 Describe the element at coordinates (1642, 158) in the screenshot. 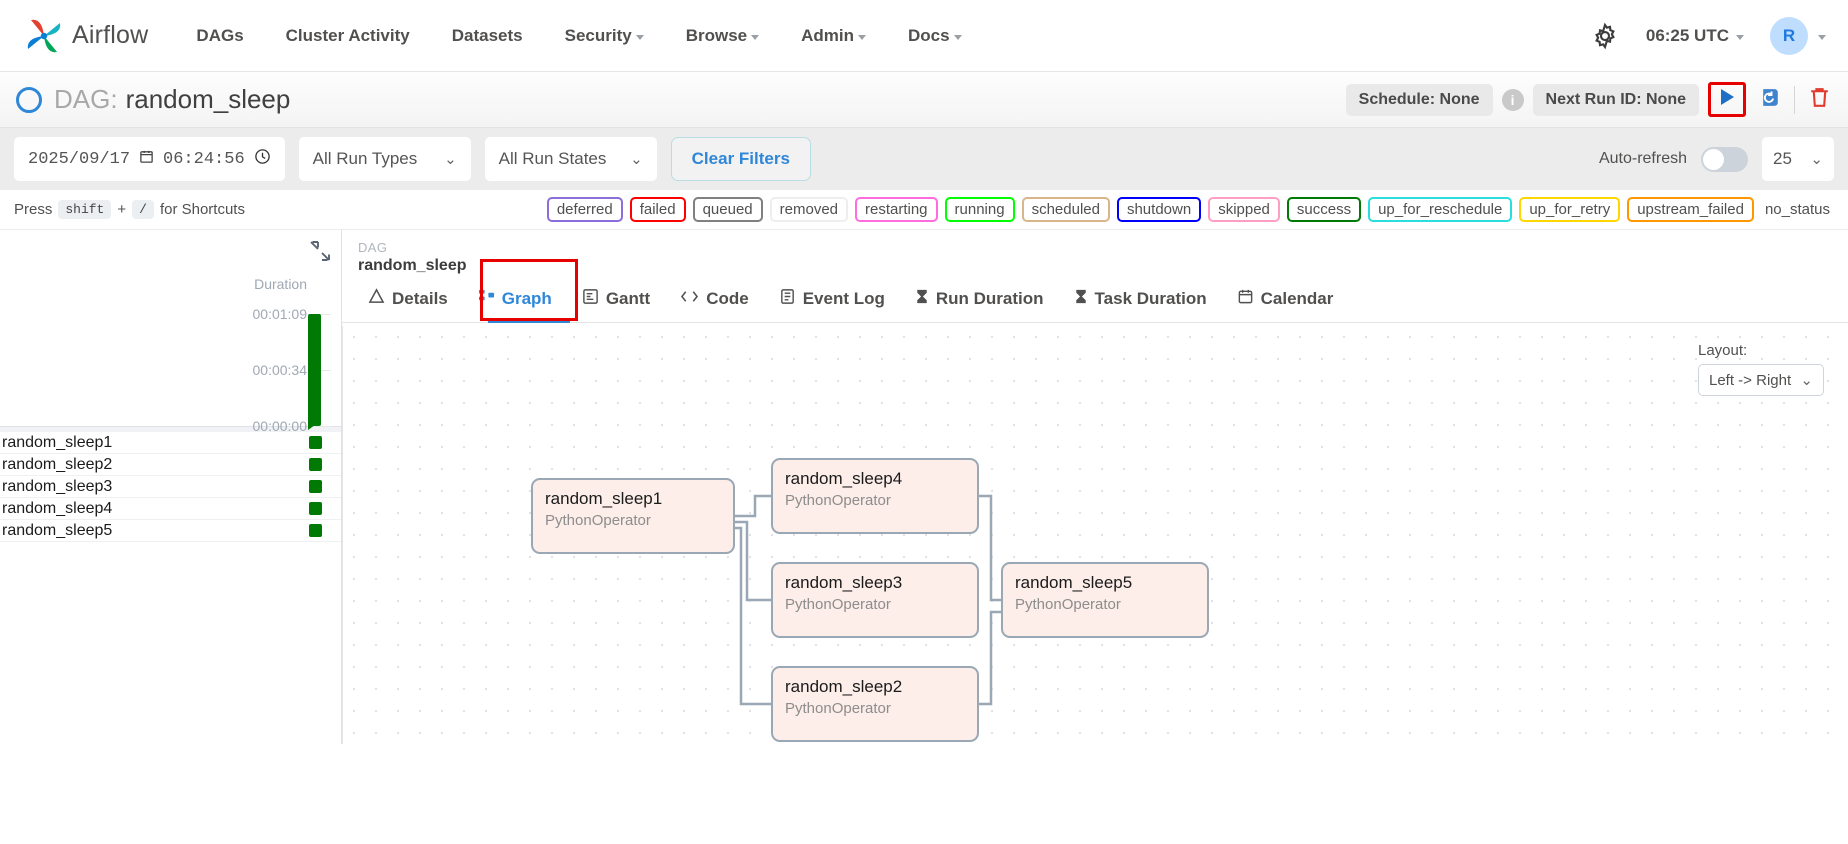

I see `auto-refresh-label: Auto-refresh` at that location.